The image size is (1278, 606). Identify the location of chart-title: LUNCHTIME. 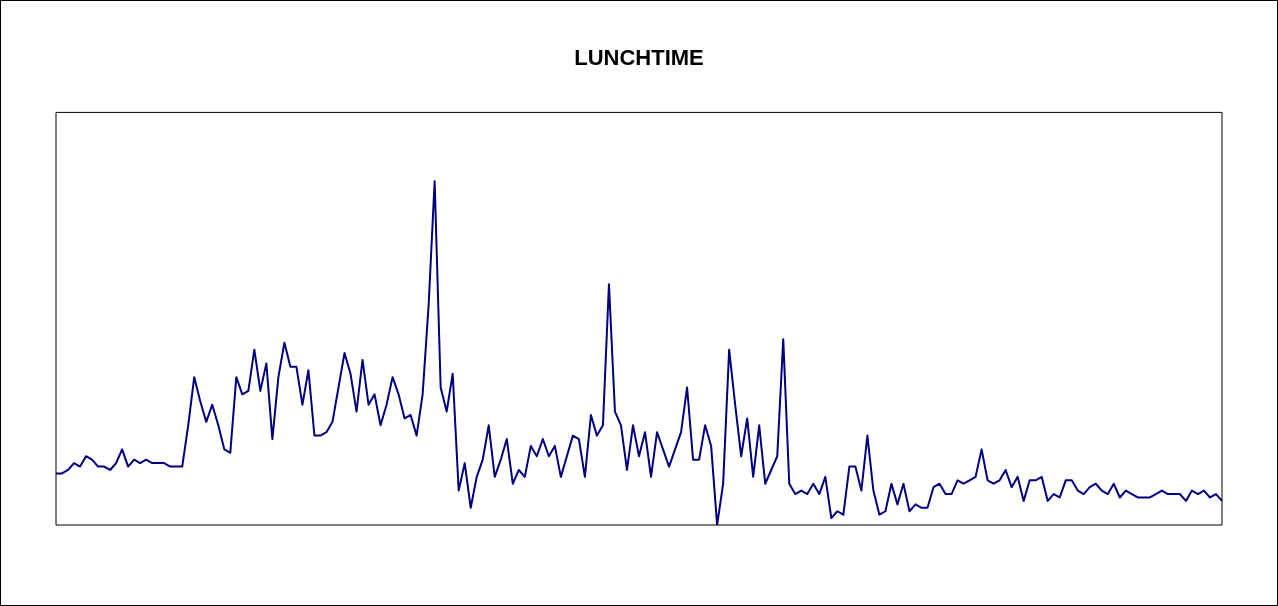
(639, 58).